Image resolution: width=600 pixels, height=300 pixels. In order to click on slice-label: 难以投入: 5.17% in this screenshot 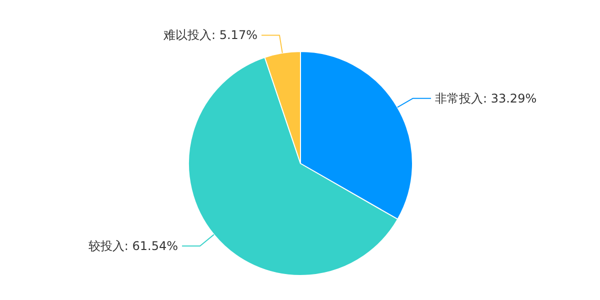, I will do `click(210, 35)`.